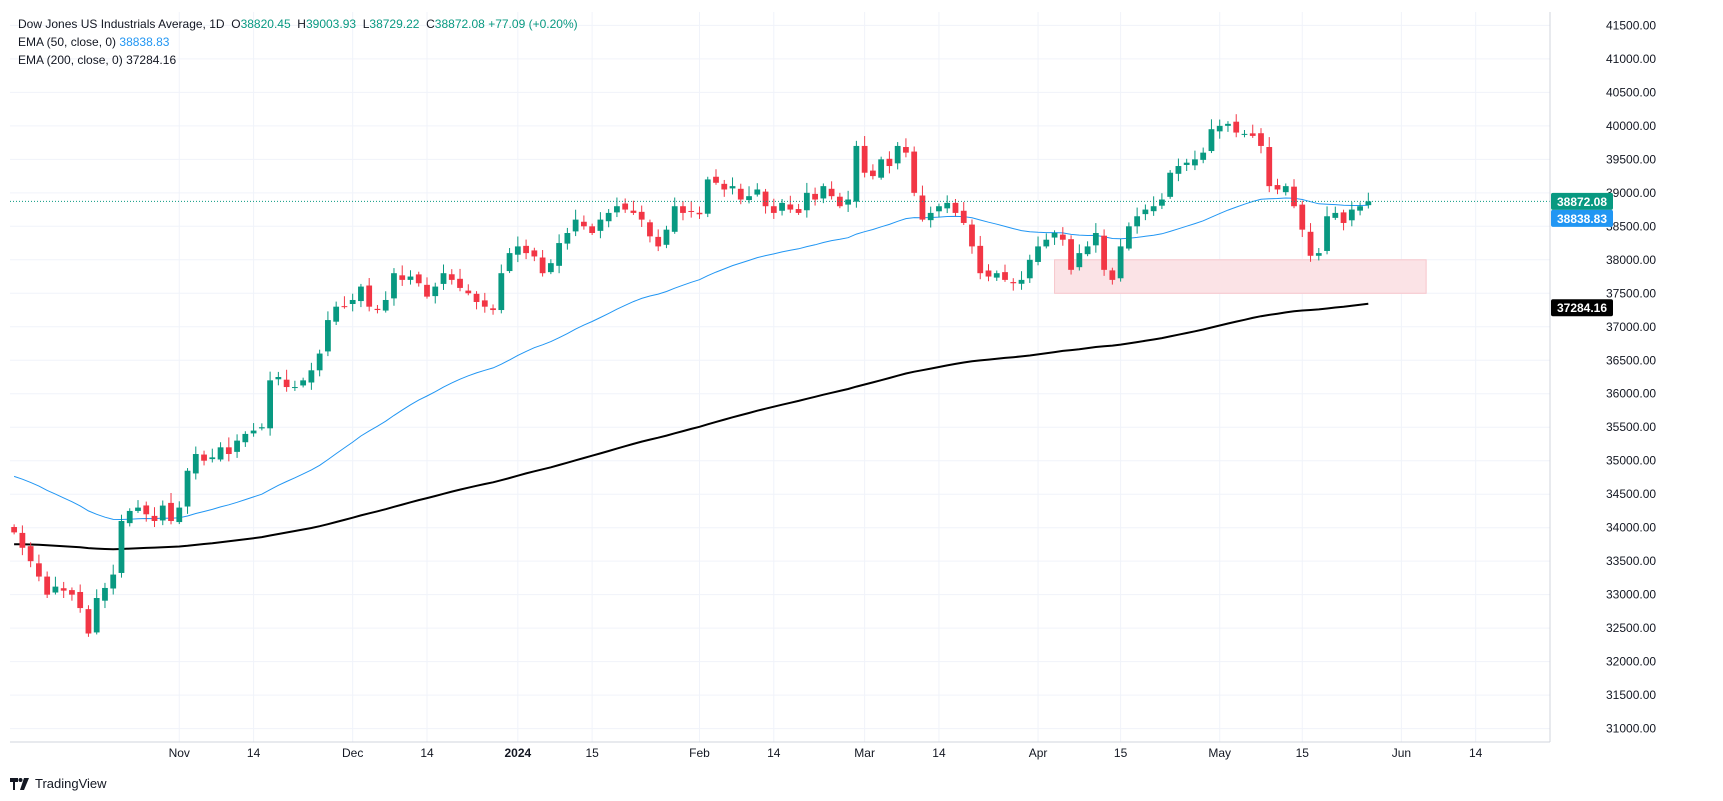  Describe the element at coordinates (1631, 92) in the screenshot. I see `price-tick-label: 40500.00` at that location.